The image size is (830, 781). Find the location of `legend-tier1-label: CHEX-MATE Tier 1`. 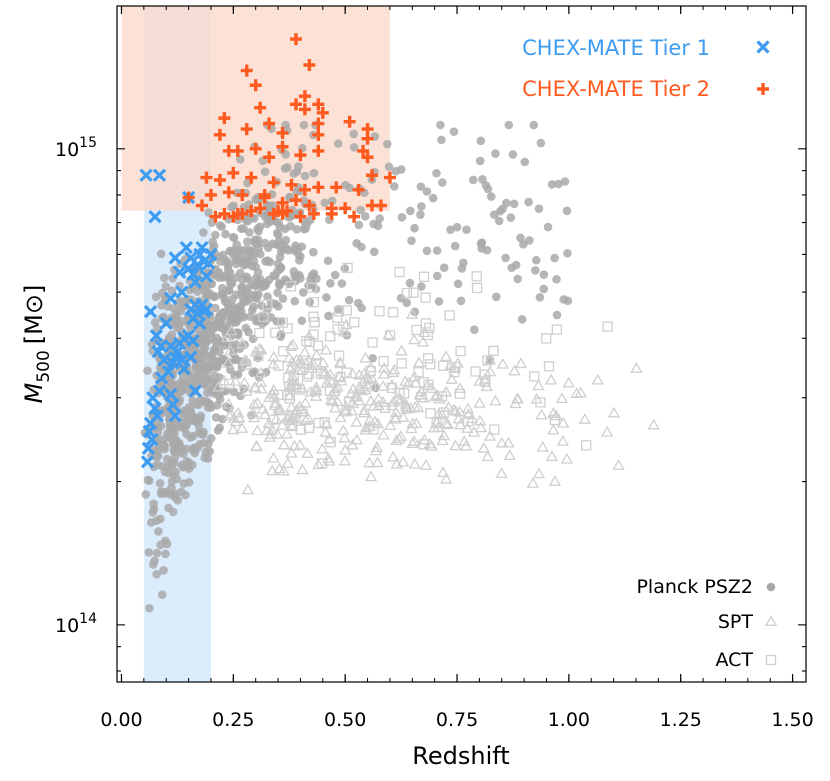

legend-tier1-label: CHEX-MATE Tier 1 is located at coordinates (616, 48).